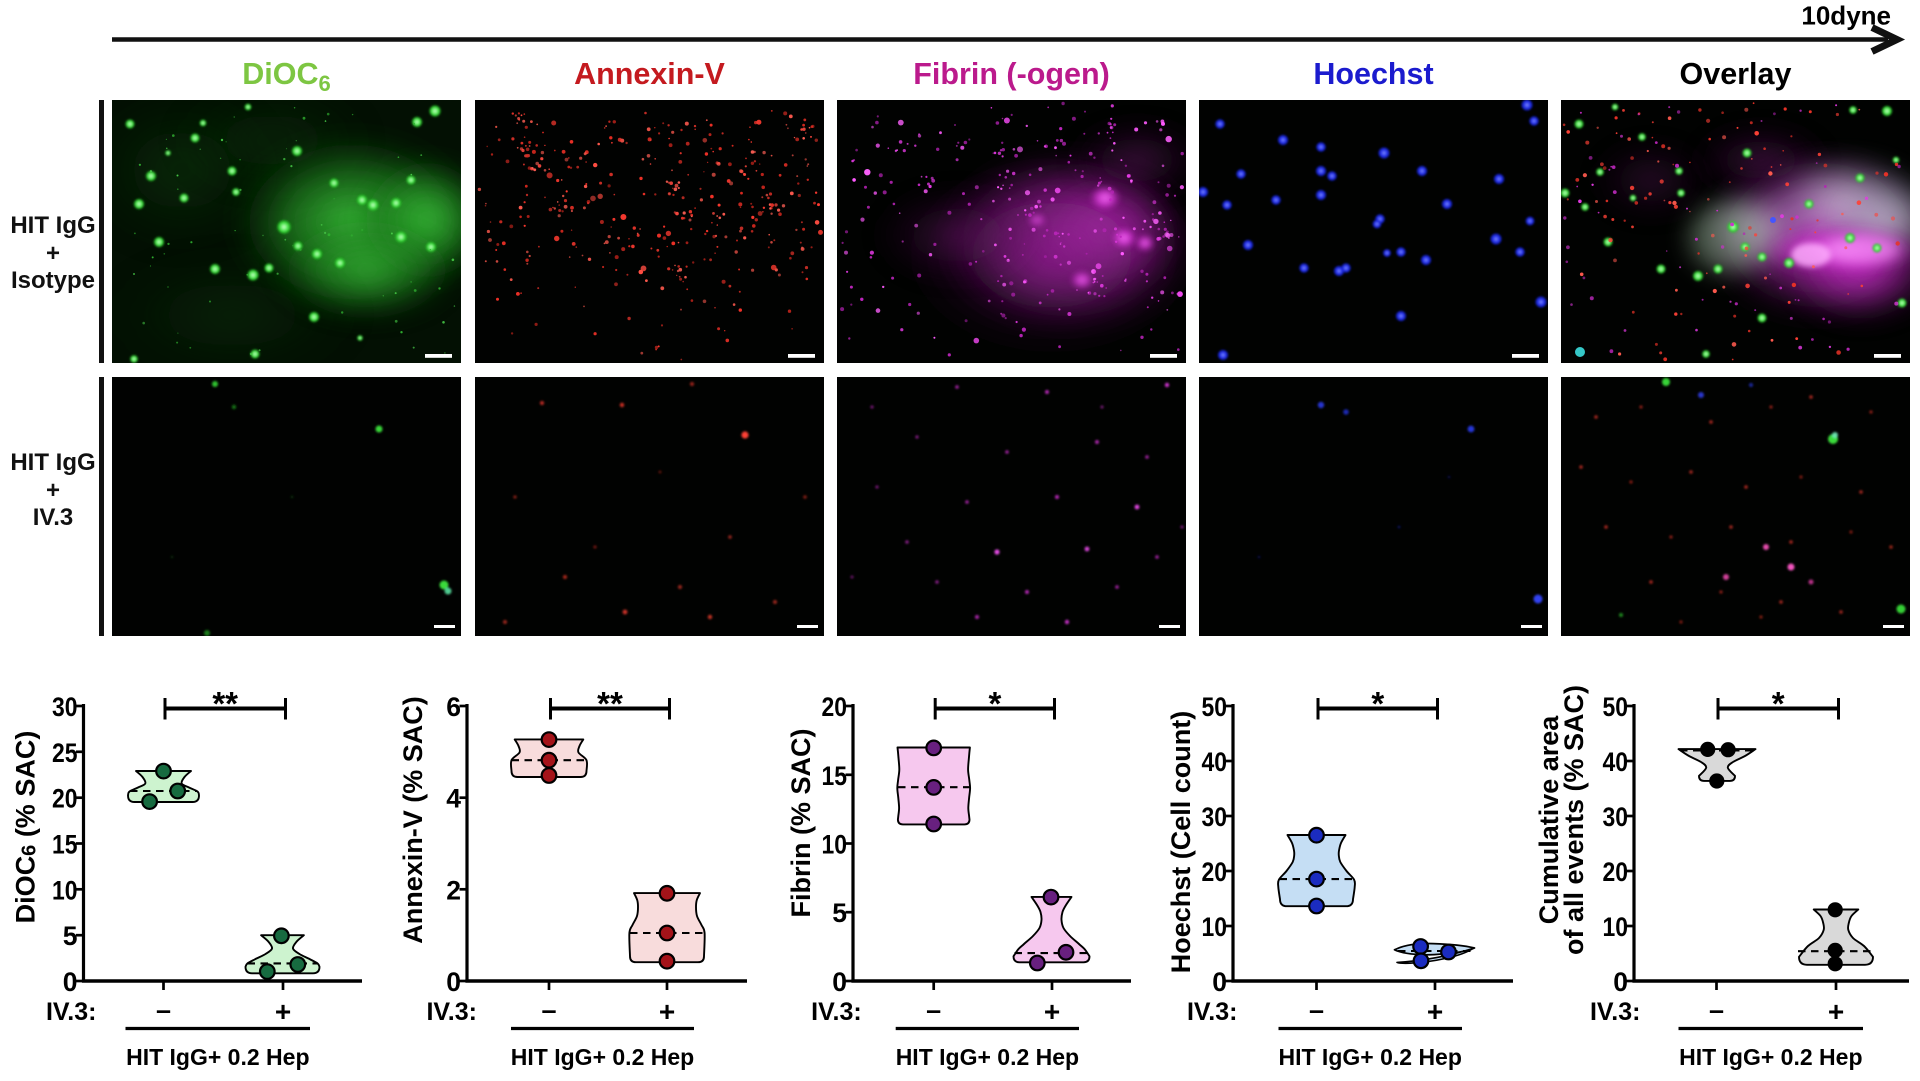 This screenshot has width=1920, height=1081. What do you see at coordinates (26, 827) in the screenshot?
I see `svg-text: DiOC6 (% SAC)` at bounding box center [26, 827].